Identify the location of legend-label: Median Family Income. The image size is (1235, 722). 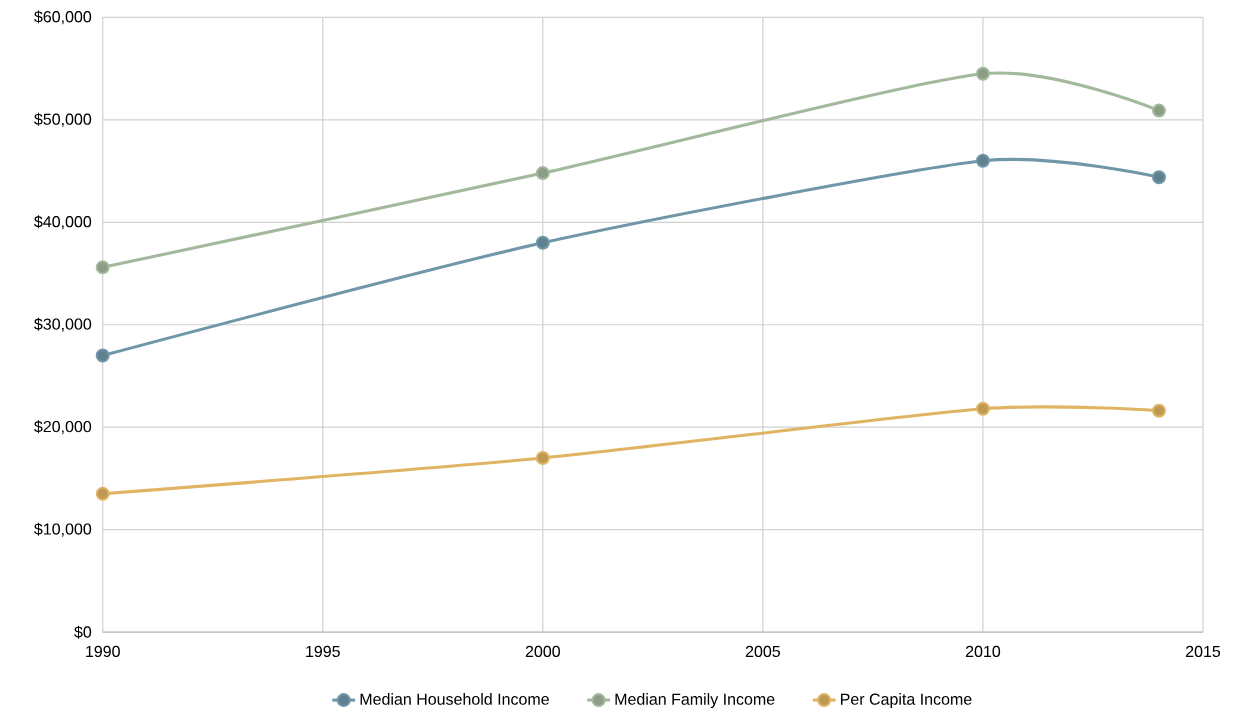
(695, 701).